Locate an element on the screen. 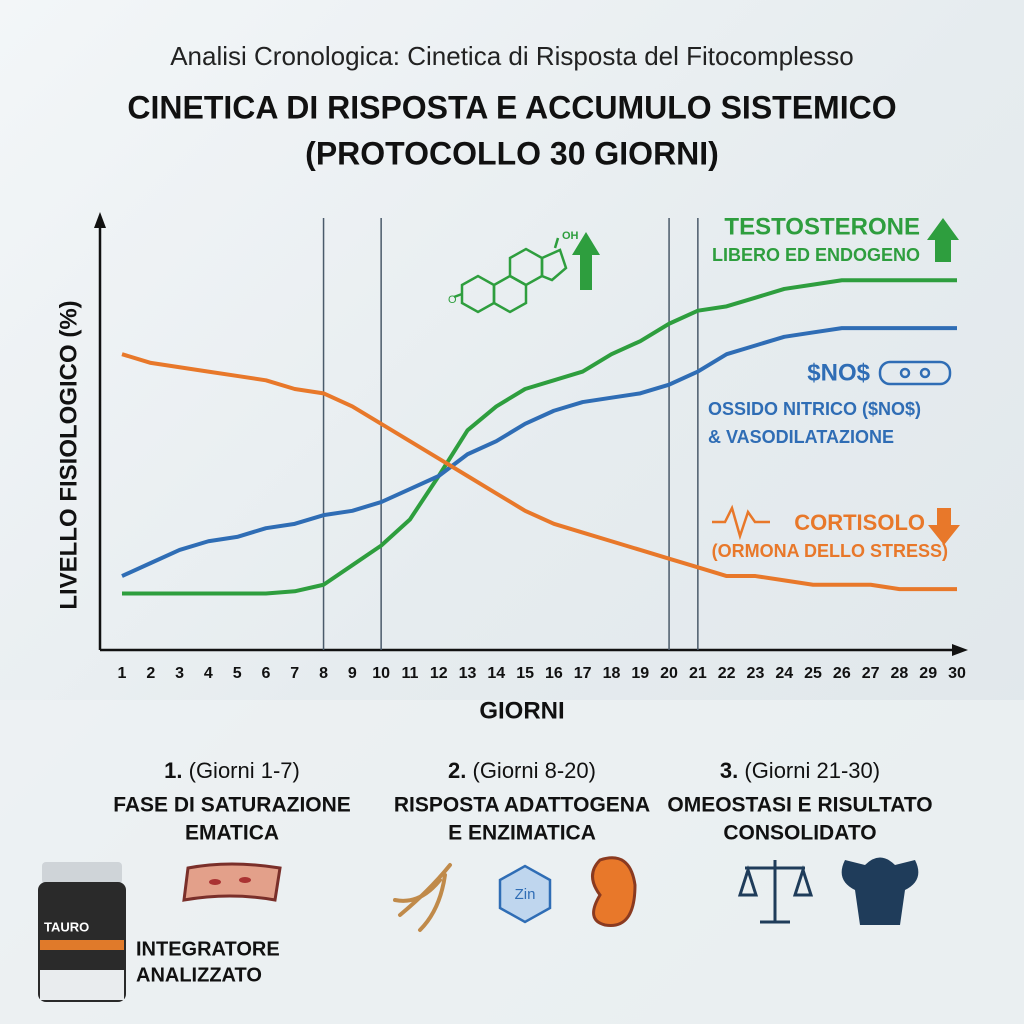 The height and width of the screenshot is (1024, 1024). x-tick-label: 19 is located at coordinates (640, 673).